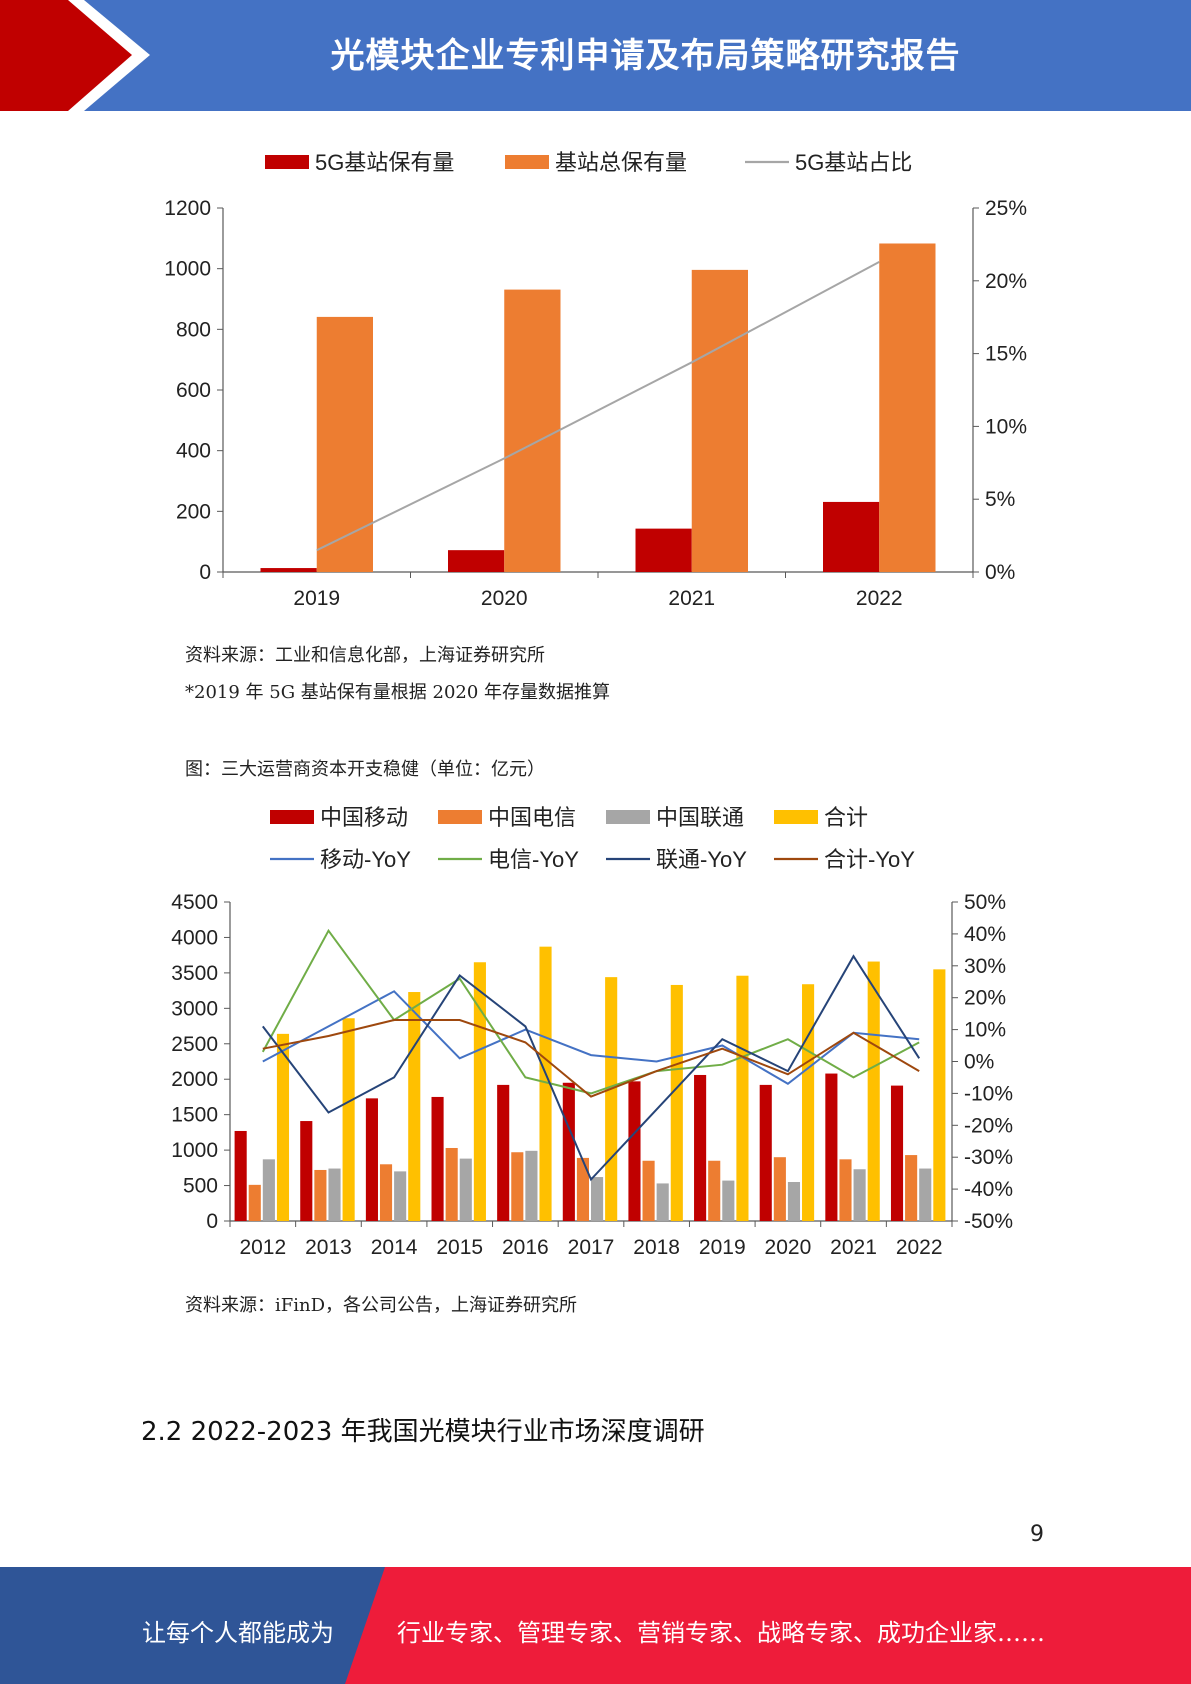 This screenshot has height=1684, width=1191. Describe the element at coordinates (645, 56) in the screenshot. I see `report-title: 光模块企业专利申请及布局策略研究报告` at that location.